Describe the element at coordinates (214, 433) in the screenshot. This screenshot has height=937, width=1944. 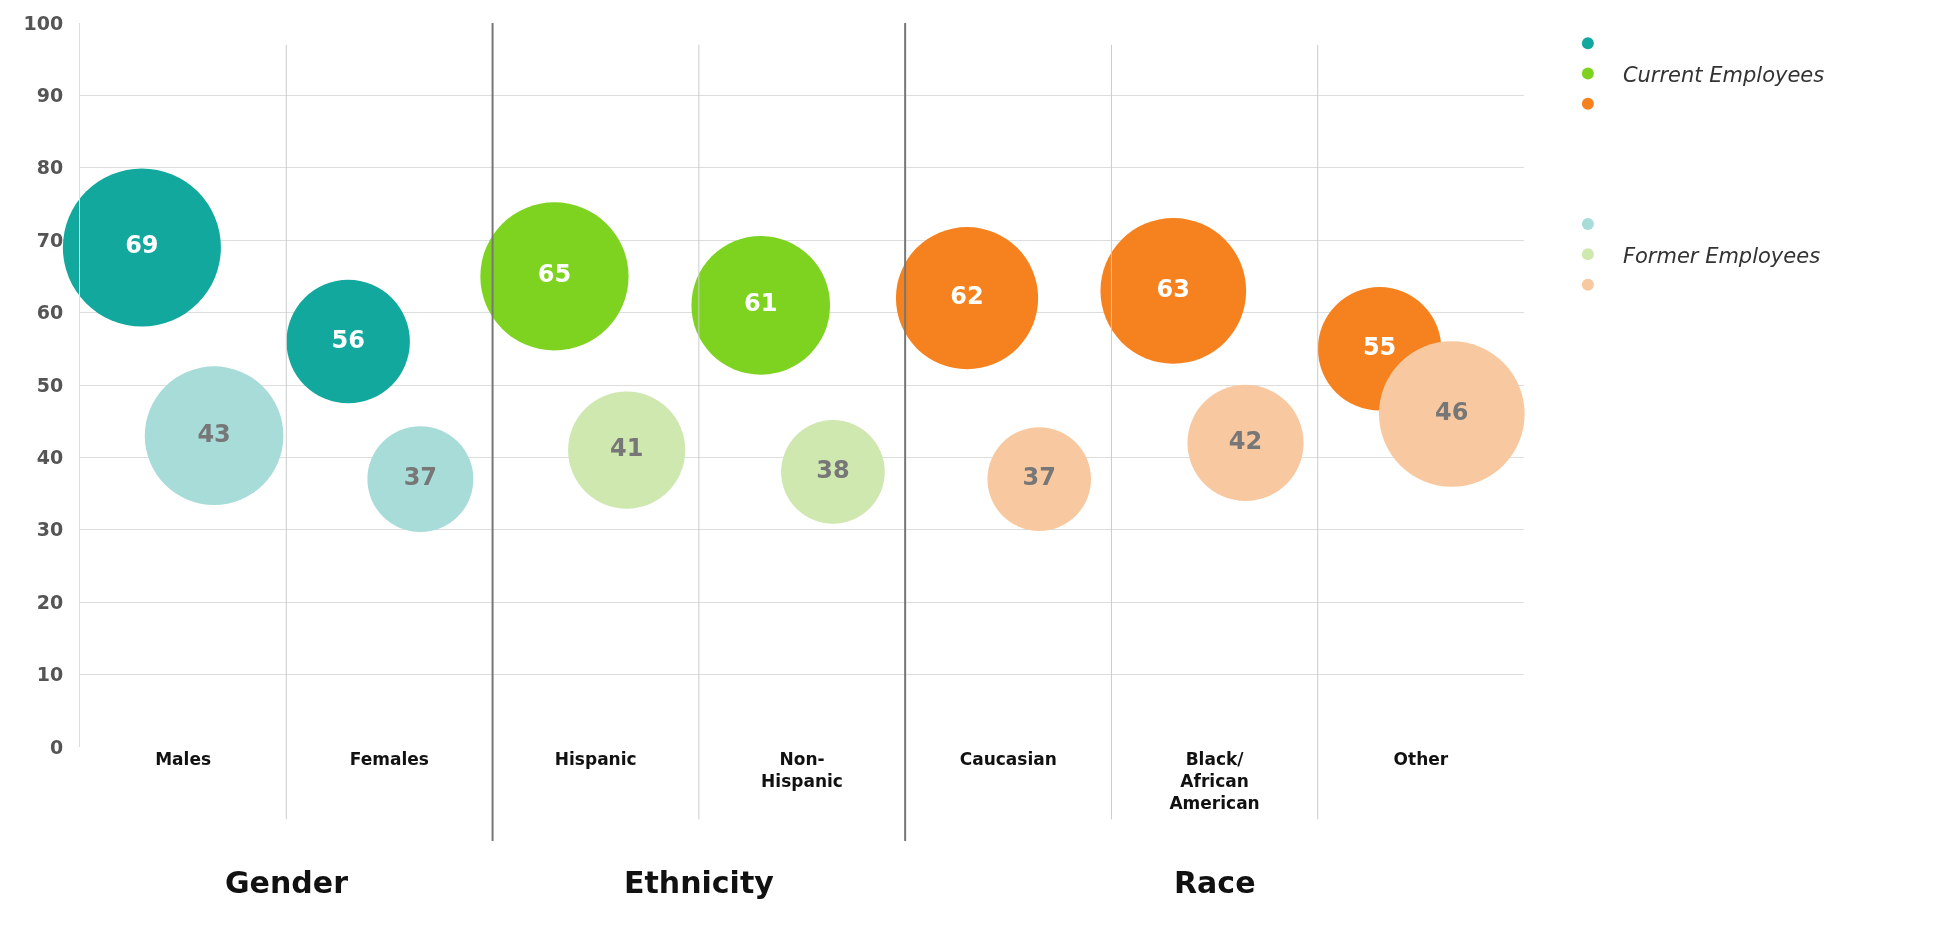
I see `data-label: 43` at that location.